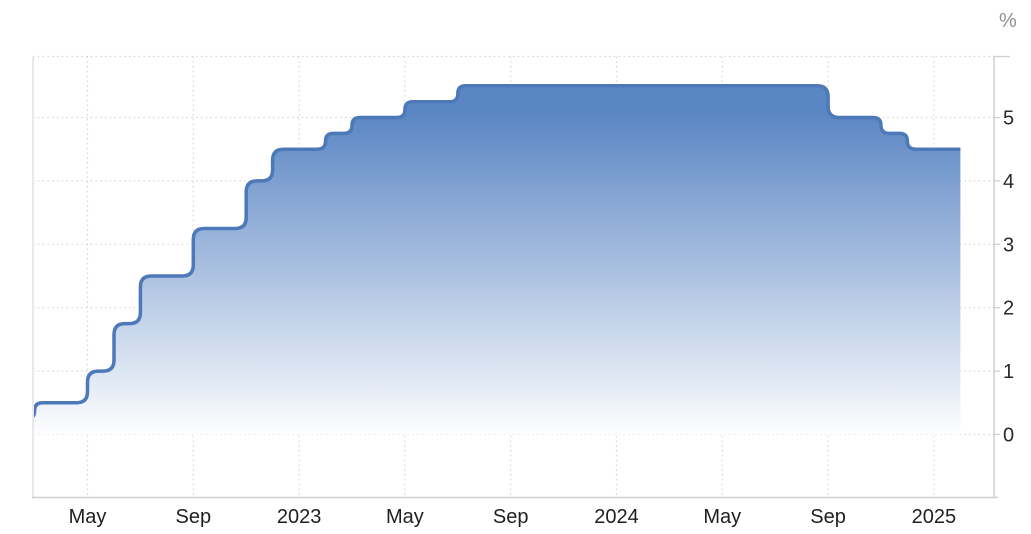  I want to click on y-axis-label: 3, so click(1008, 245).